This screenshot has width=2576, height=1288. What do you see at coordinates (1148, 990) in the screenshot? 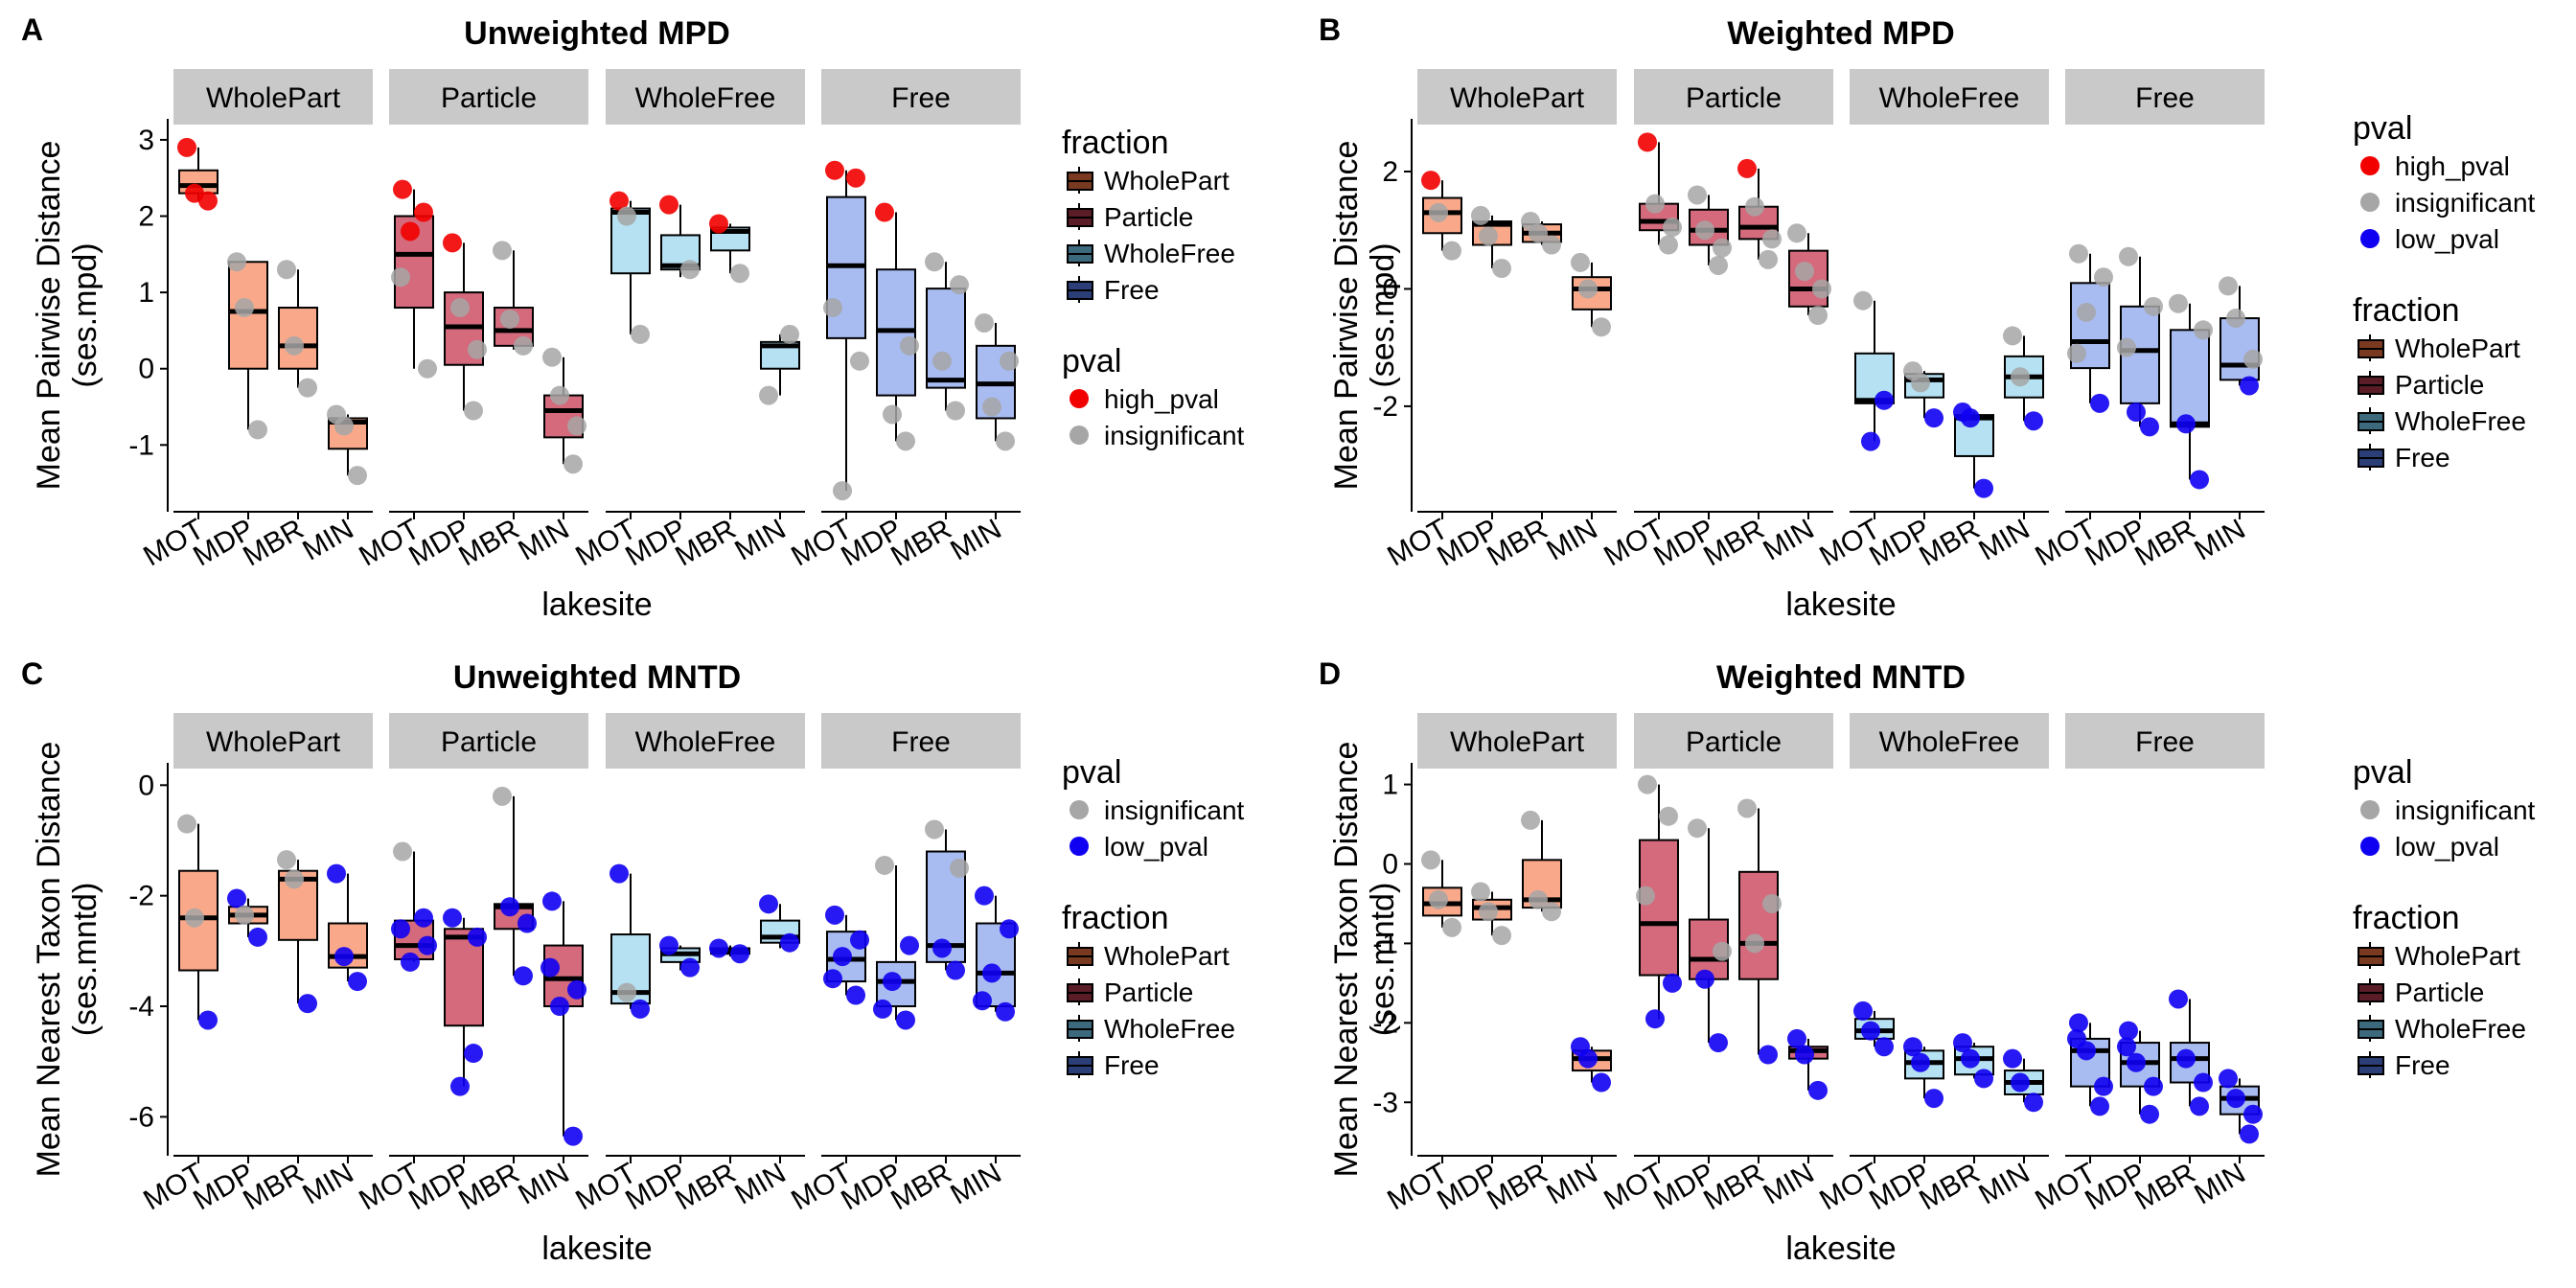
I see `legend-fraction: fraction WholePart Particle WholeFree Free` at bounding box center [1148, 990].